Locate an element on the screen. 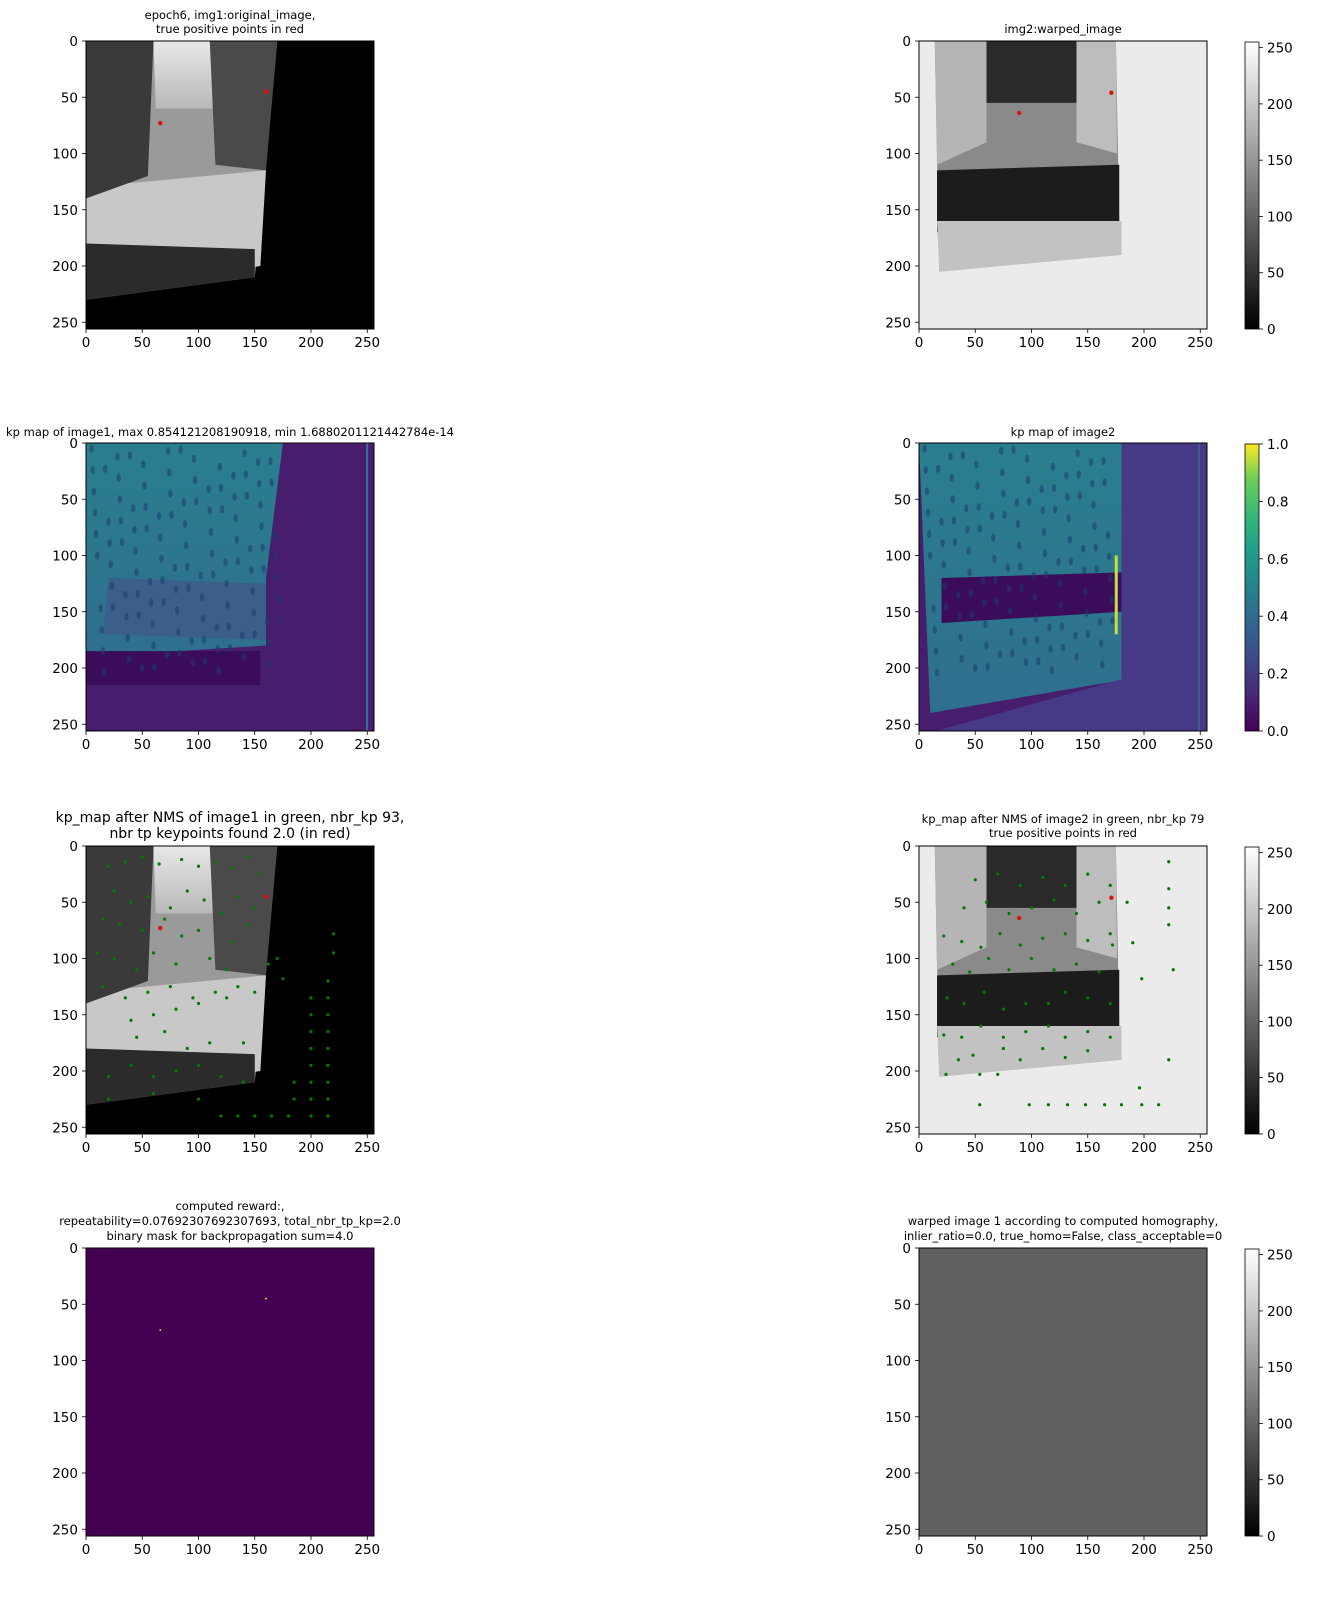 This screenshot has height=1617, width=1344. y-tick-label: 50 is located at coordinates (902, 1305).